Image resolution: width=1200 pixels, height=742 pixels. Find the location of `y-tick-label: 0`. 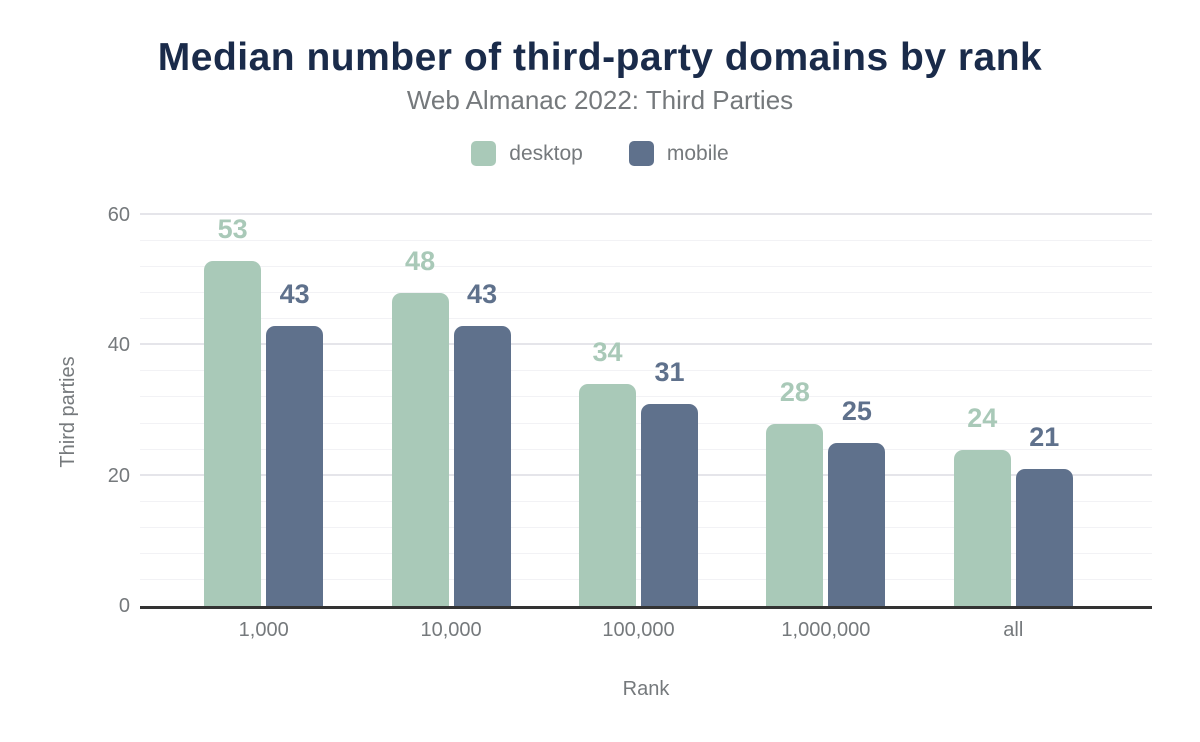

y-tick-label: 0 is located at coordinates (124, 606).